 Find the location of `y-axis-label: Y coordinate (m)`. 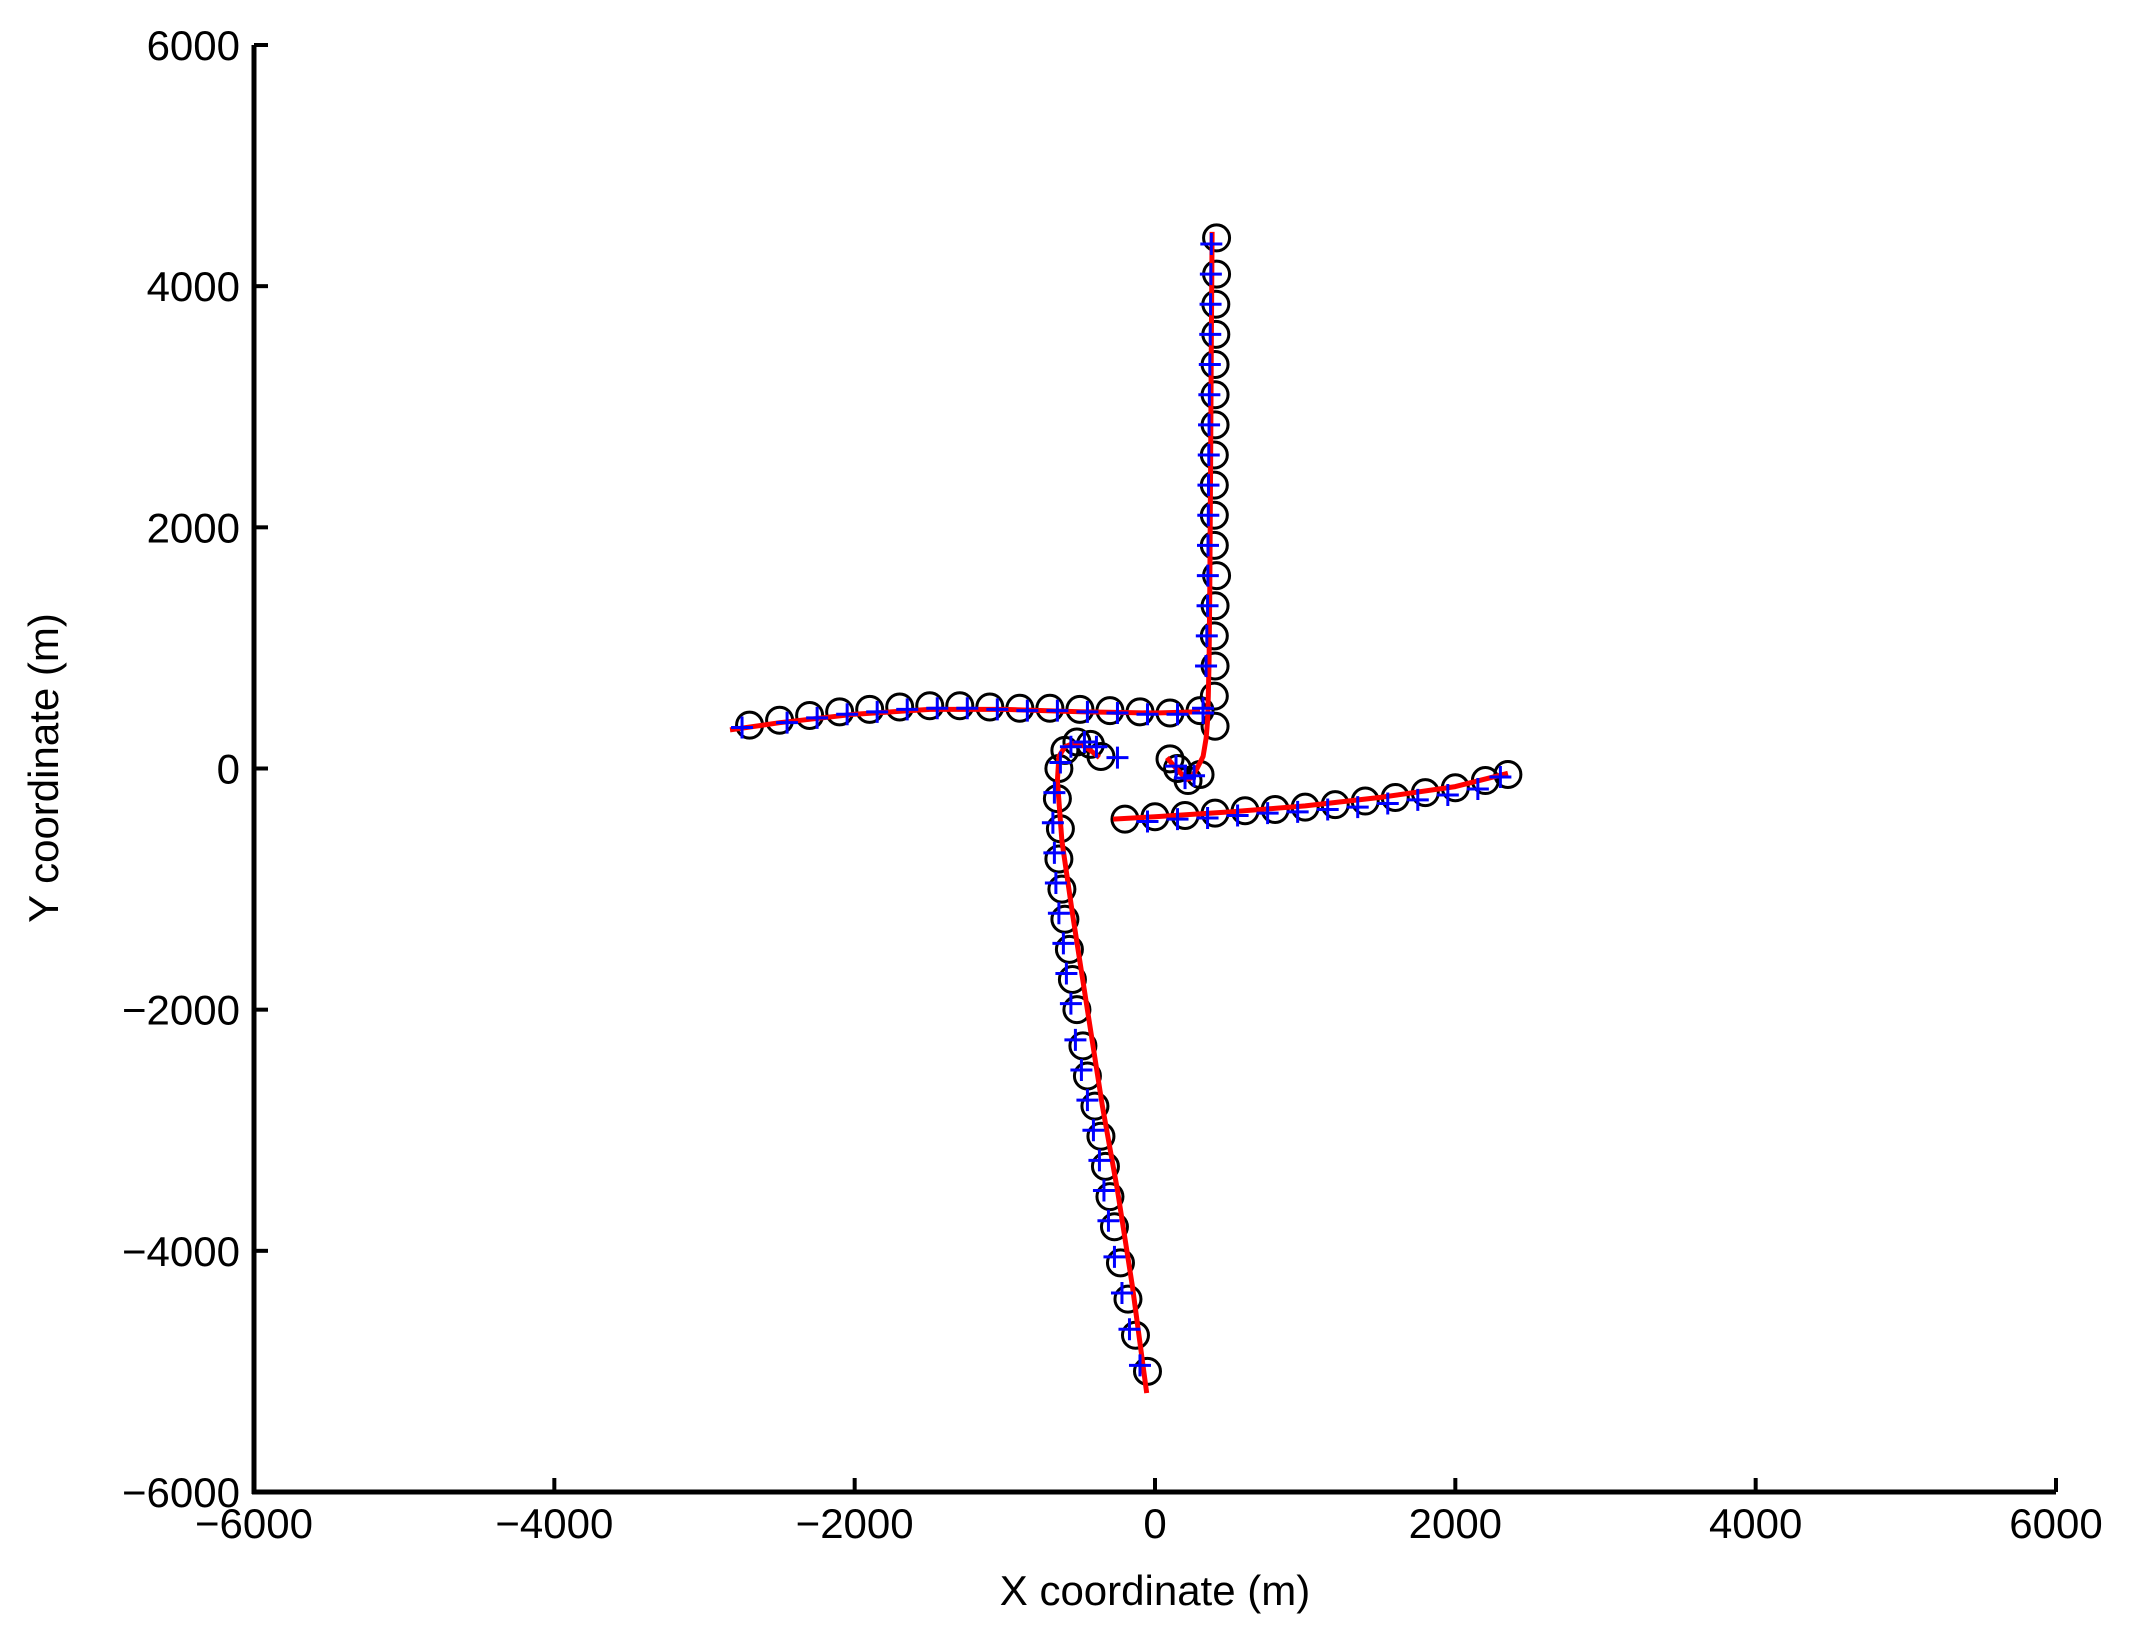

y-axis-label: Y coordinate (m) is located at coordinates (43, 768).